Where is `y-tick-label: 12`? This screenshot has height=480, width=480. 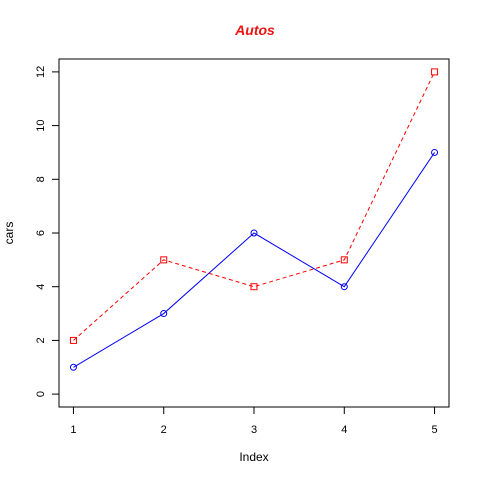
y-tick-label: 12 is located at coordinates (41, 72).